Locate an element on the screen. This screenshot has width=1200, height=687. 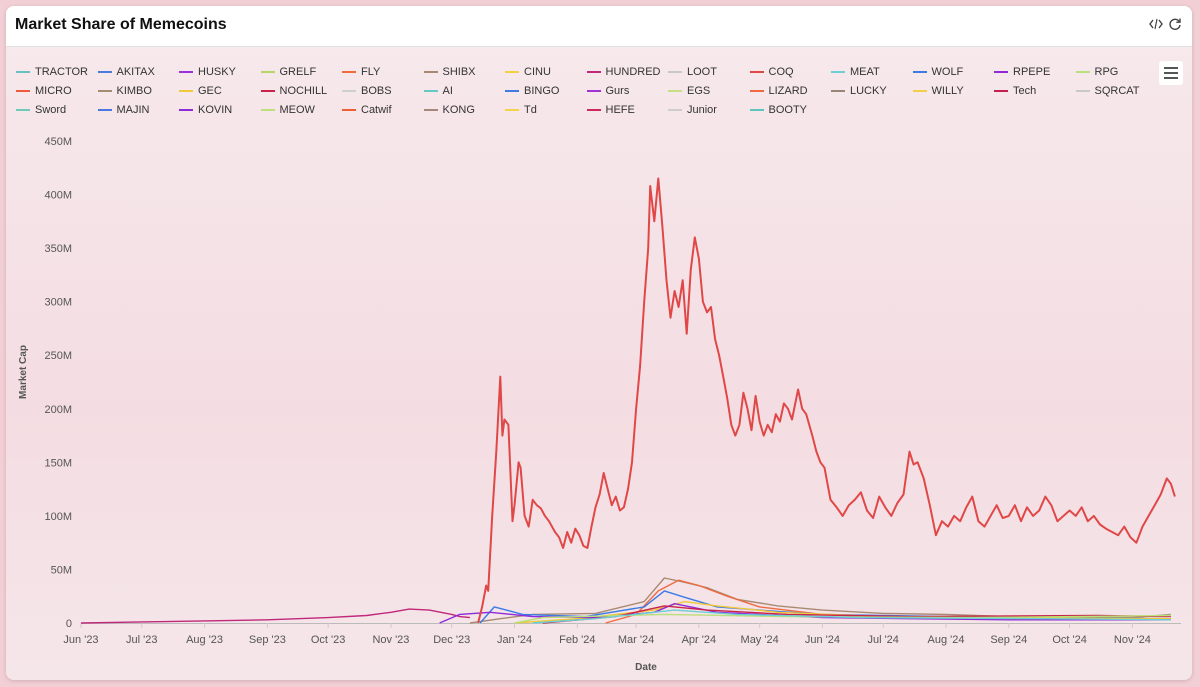
y-tick-label: 400M is located at coordinates (58, 196).